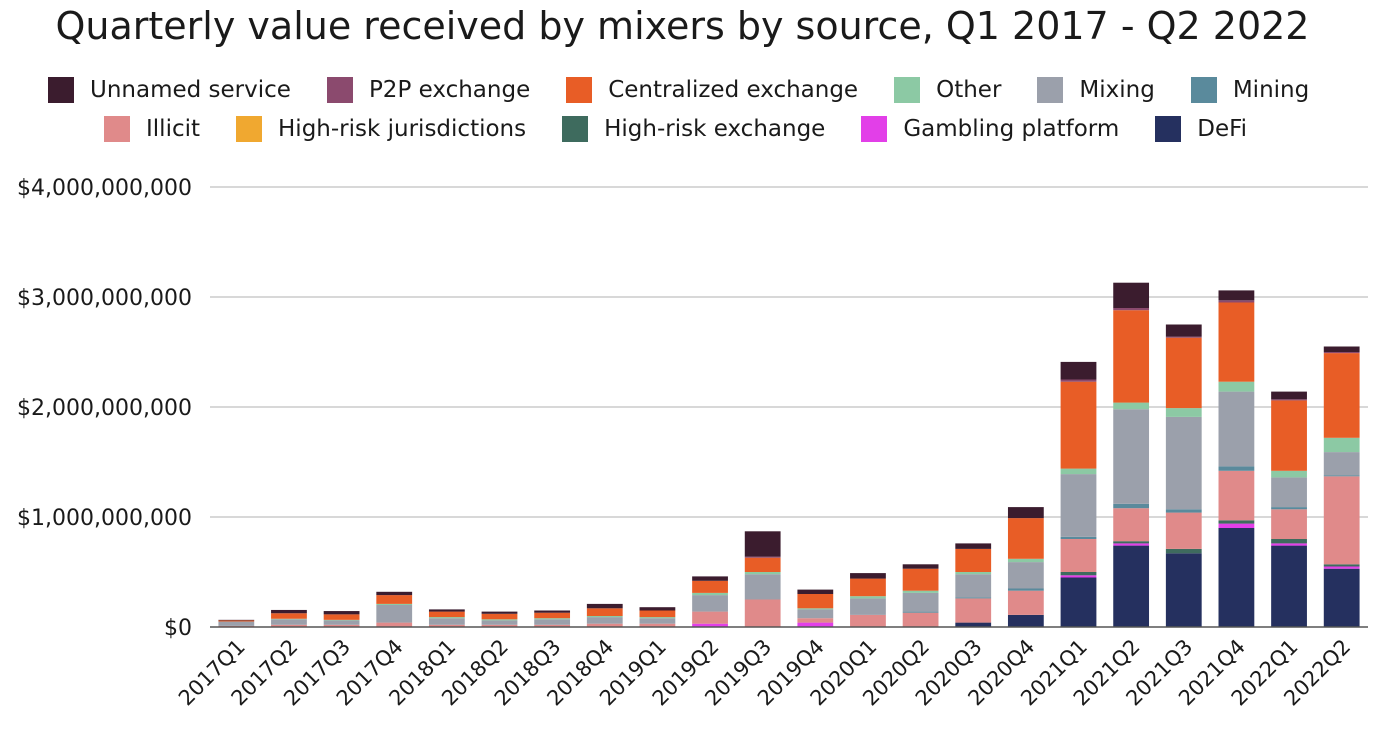  I want to click on bar-stack-2021q2, so click(1131, 454).